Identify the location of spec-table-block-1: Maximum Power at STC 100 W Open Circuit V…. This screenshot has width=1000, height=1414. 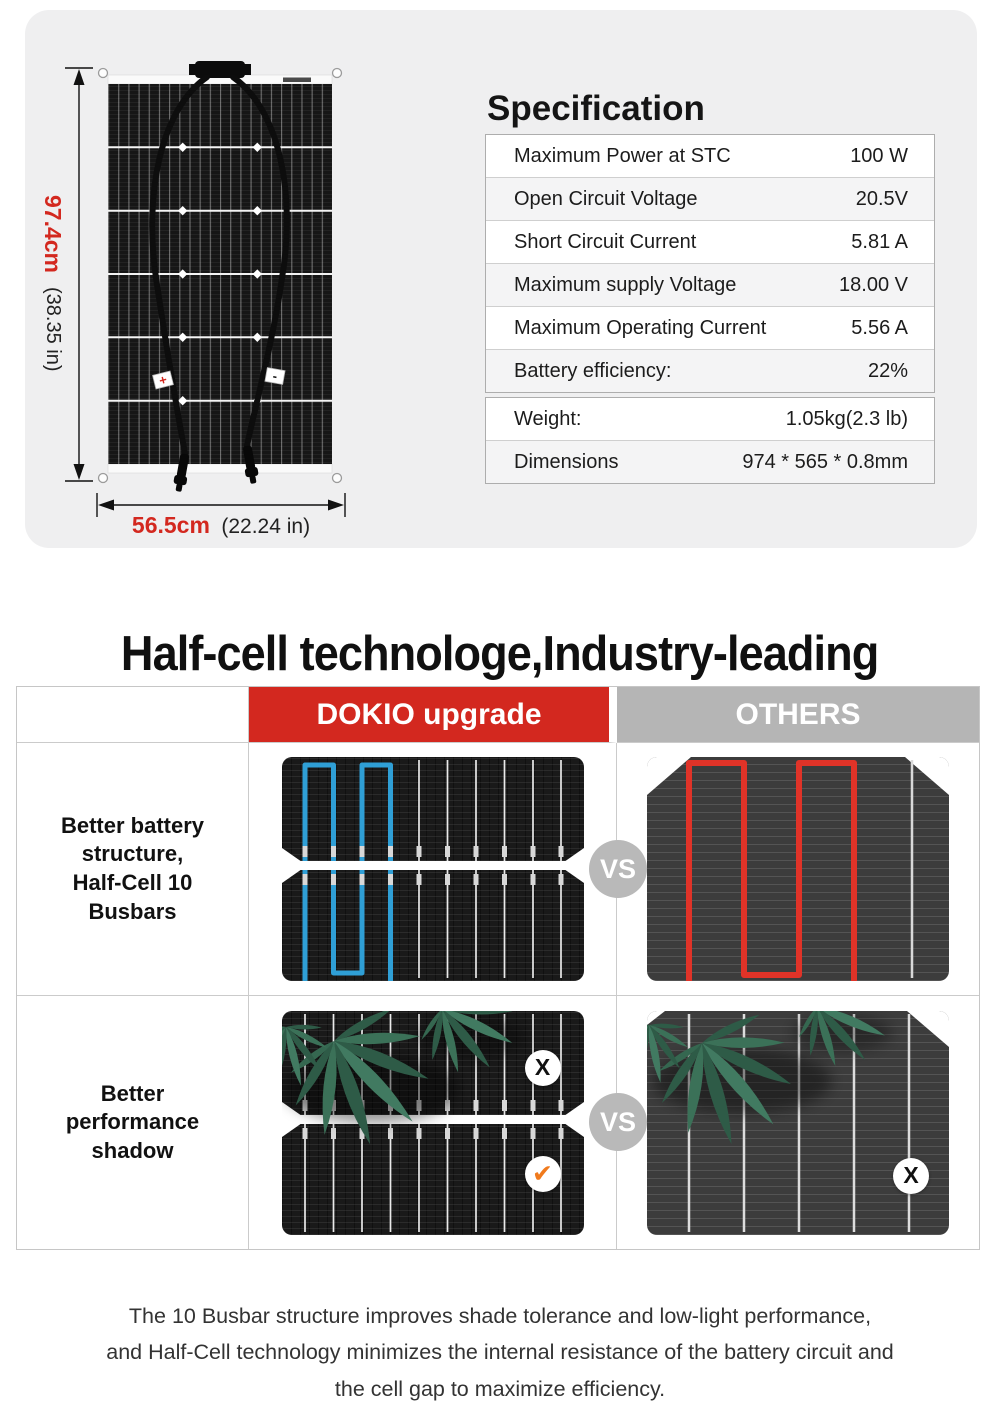
(710, 263).